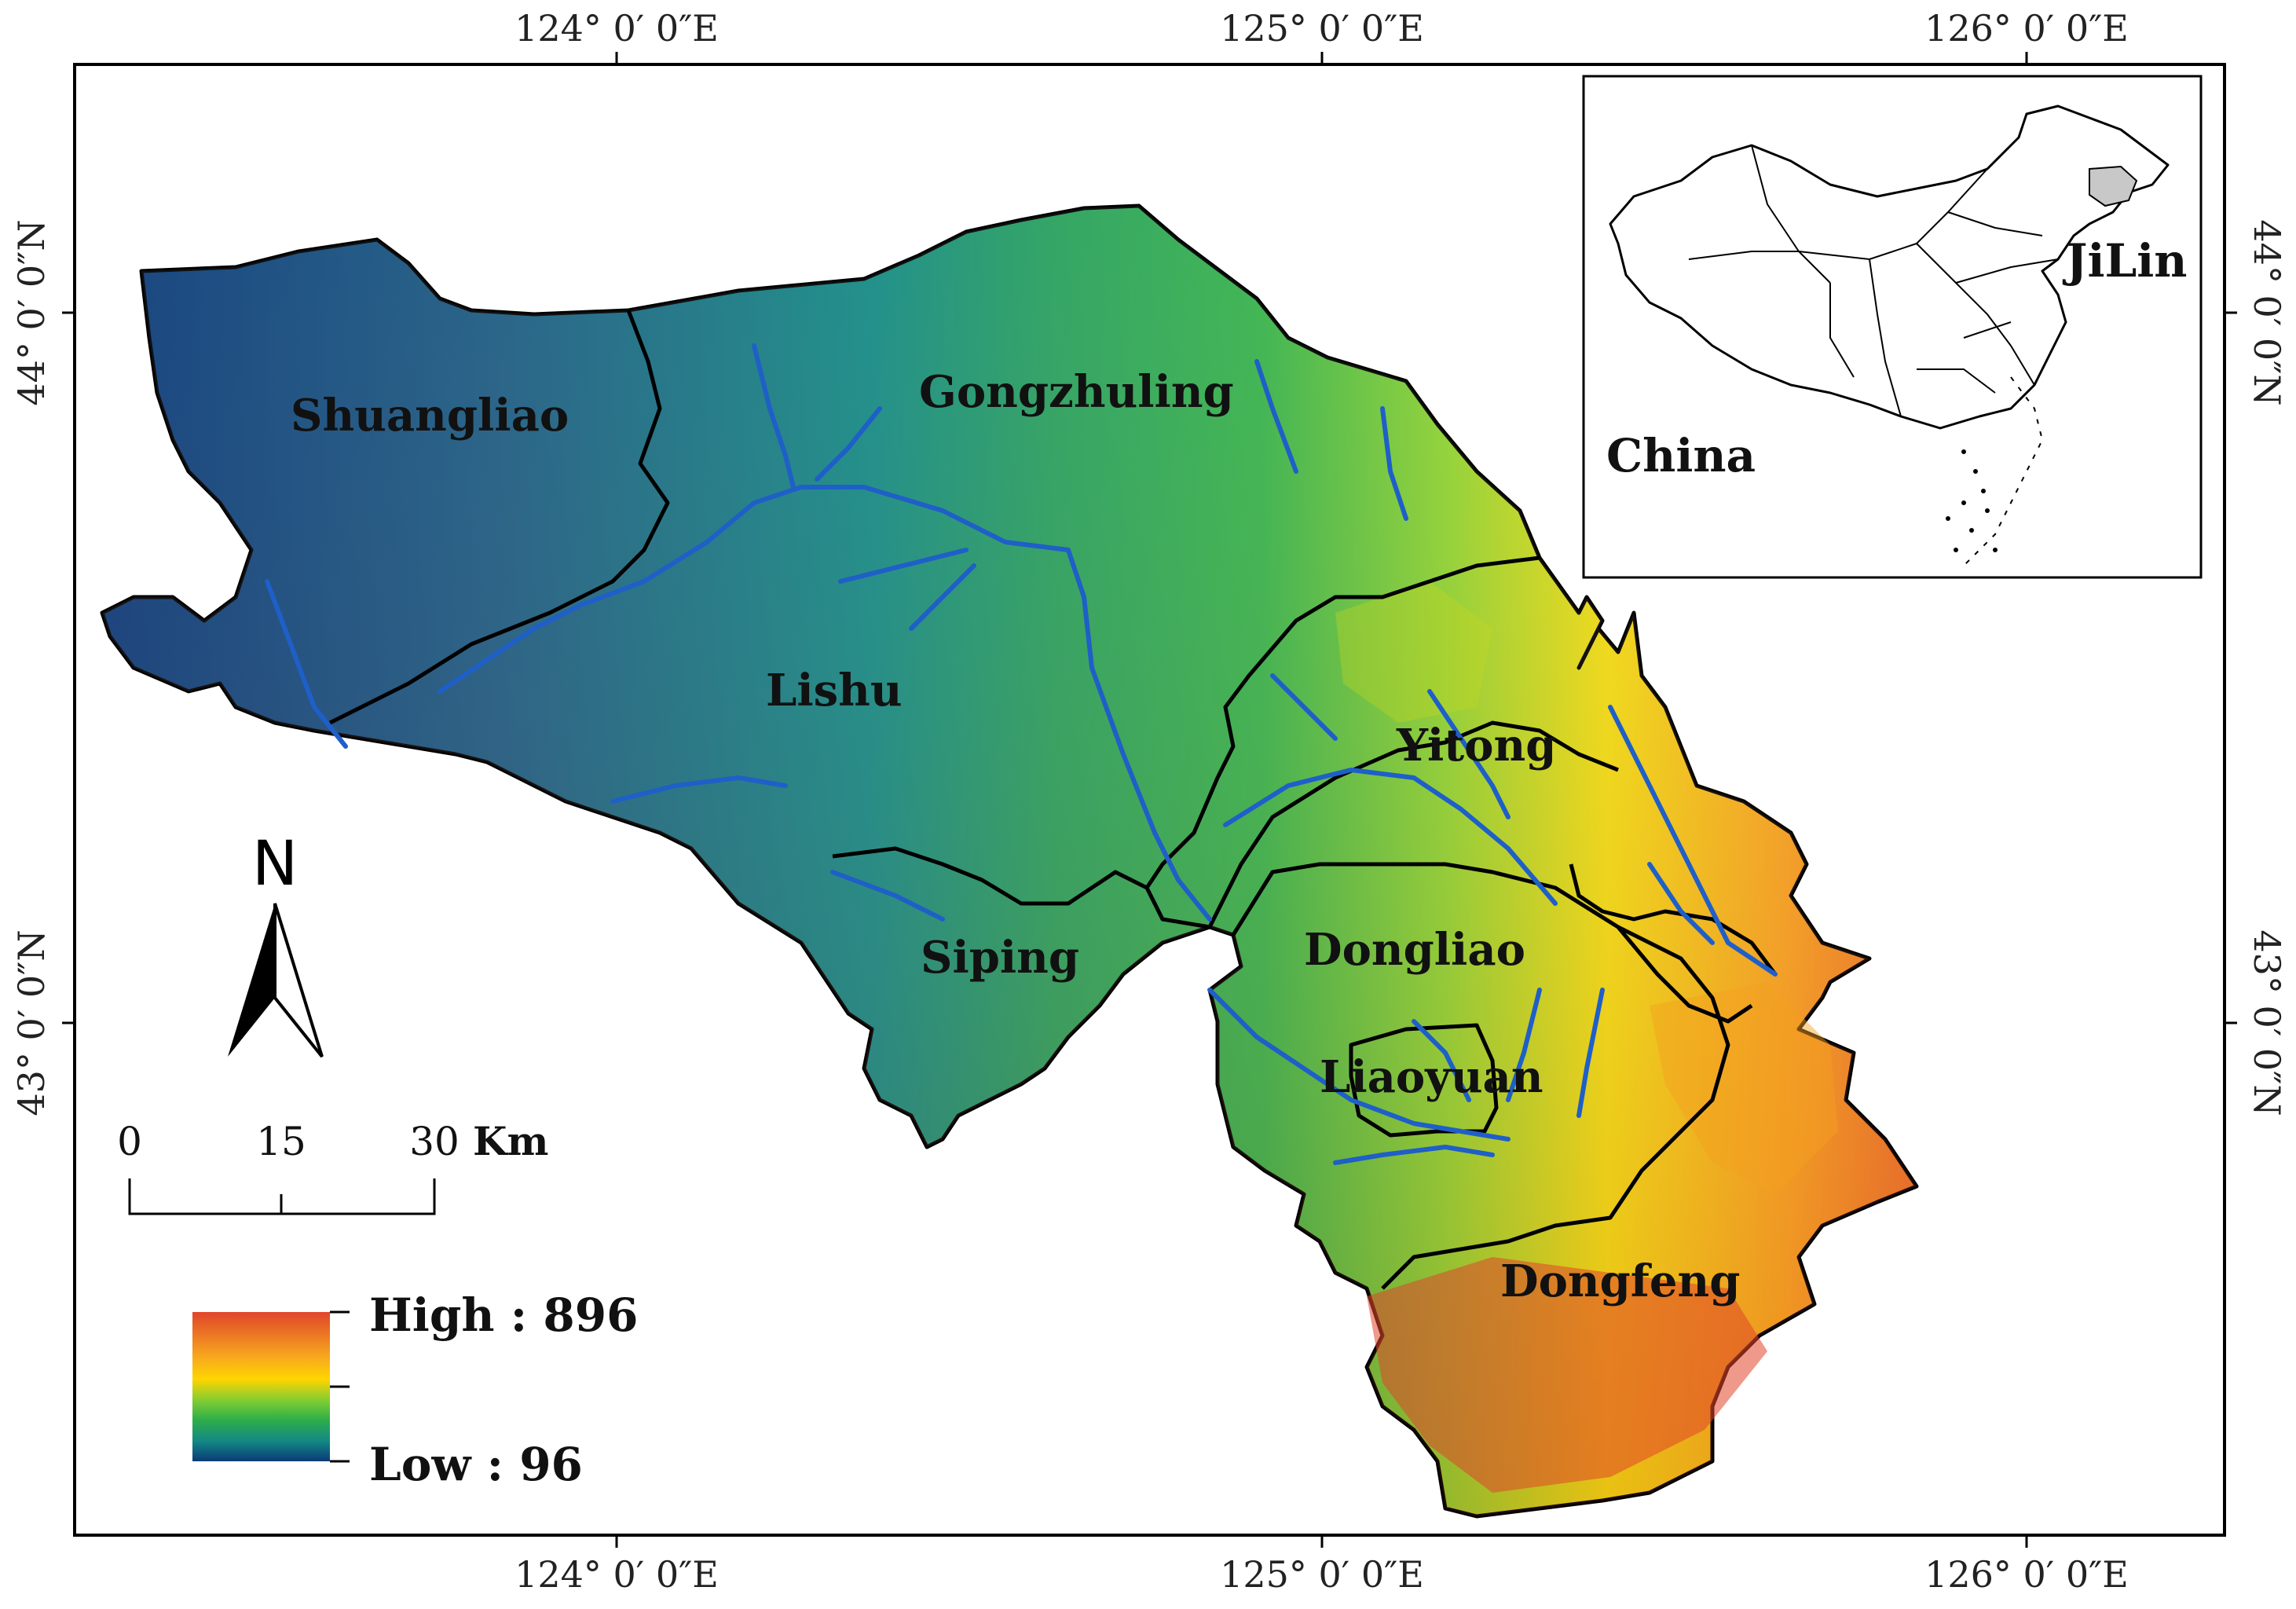  Describe the element at coordinates (1322, 28) in the screenshot. I see `top-tick-label-125: 125° 0′ 0″E` at that location.